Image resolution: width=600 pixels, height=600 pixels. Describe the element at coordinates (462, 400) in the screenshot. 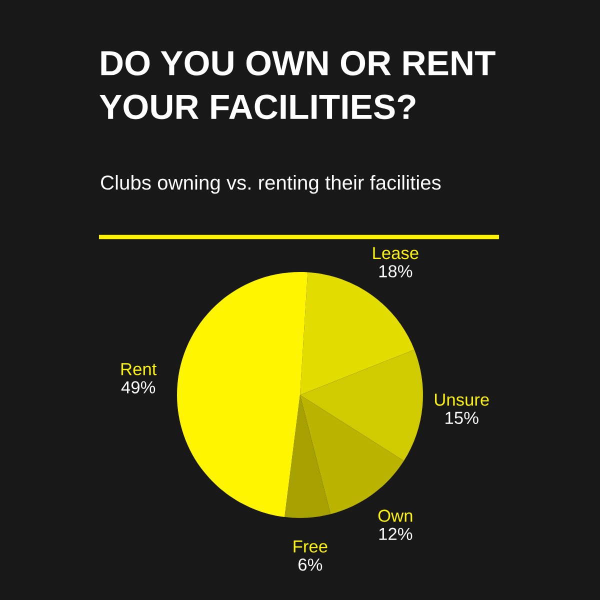

I see `slice-label: Unsure` at that location.